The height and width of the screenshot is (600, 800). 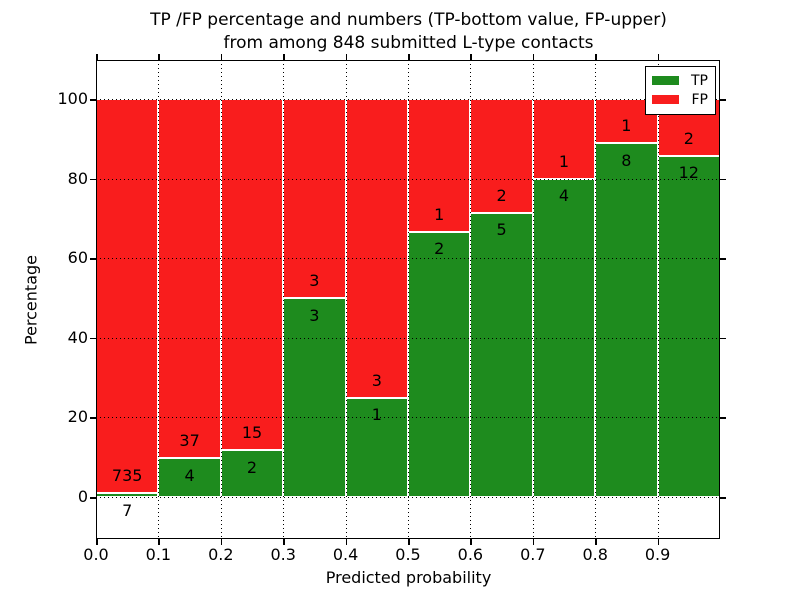 I want to click on fp-count-label: 735, so click(x=127, y=476).